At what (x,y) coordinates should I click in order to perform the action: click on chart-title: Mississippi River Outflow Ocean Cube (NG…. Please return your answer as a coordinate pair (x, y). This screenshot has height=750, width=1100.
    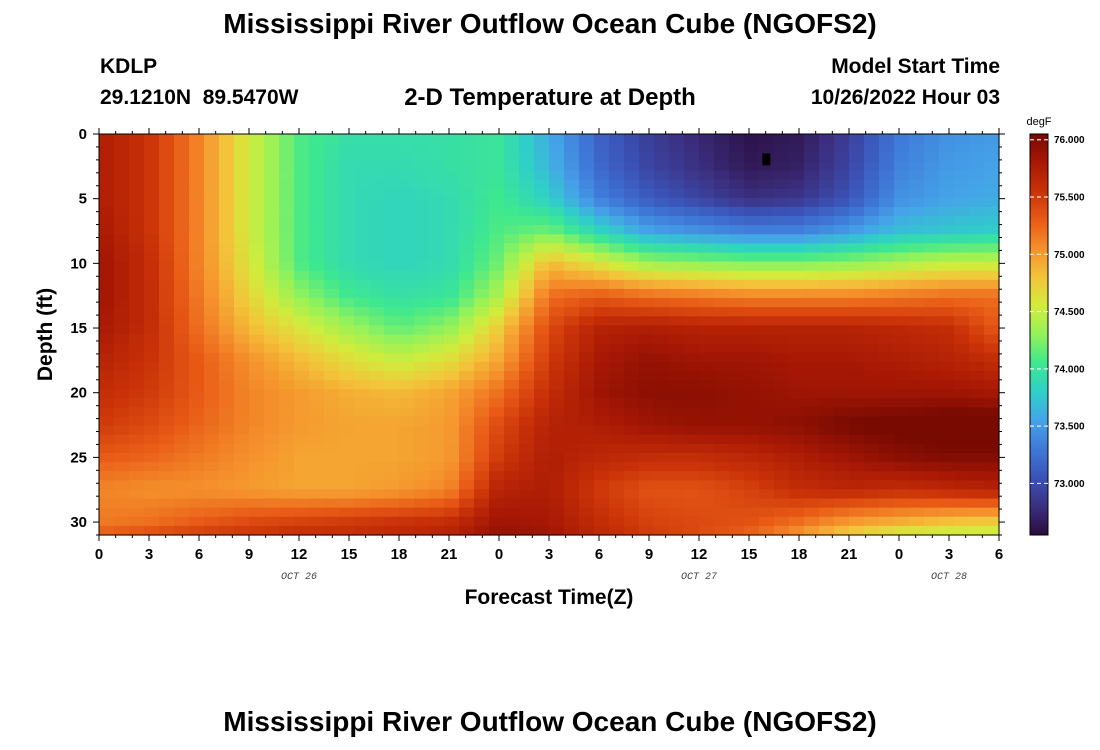
    Looking at the image, I should click on (550, 23).